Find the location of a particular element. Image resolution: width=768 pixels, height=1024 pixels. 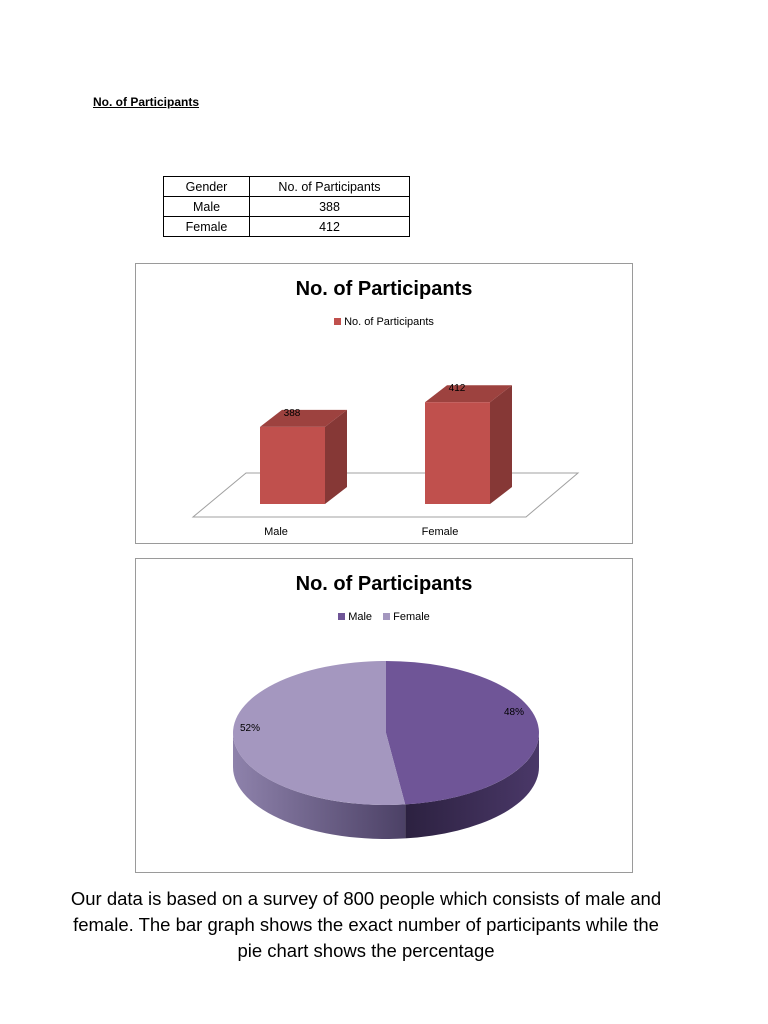

table-cell: Female is located at coordinates (206, 226).